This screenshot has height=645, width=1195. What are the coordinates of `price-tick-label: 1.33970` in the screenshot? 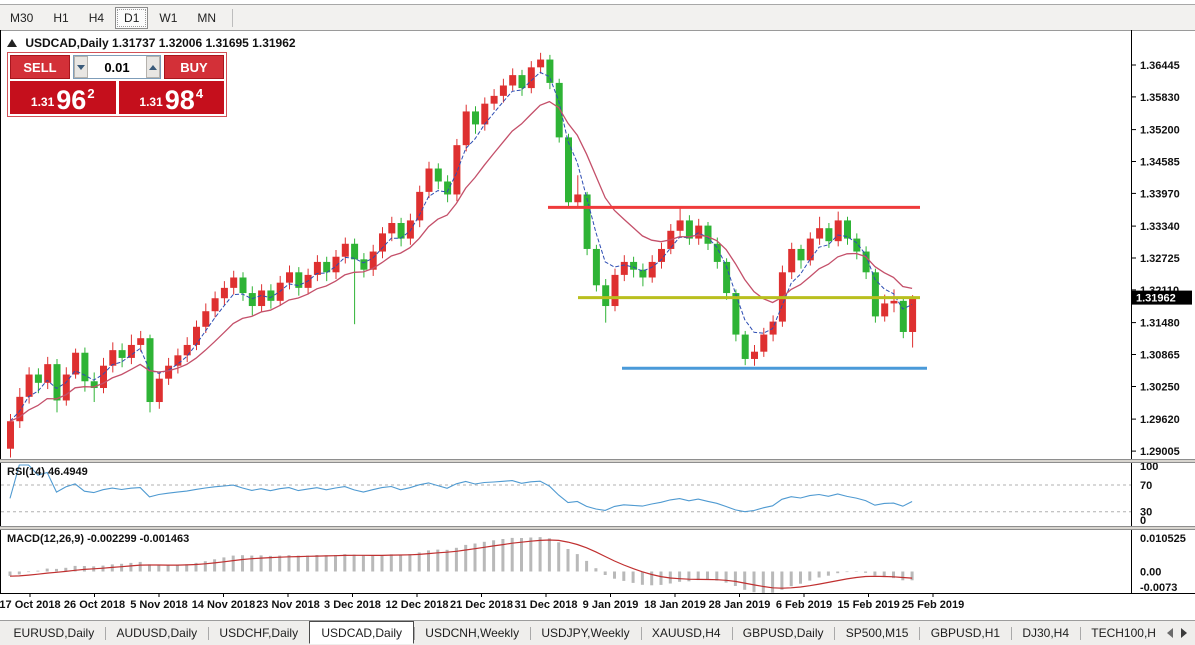 It's located at (1160, 194).